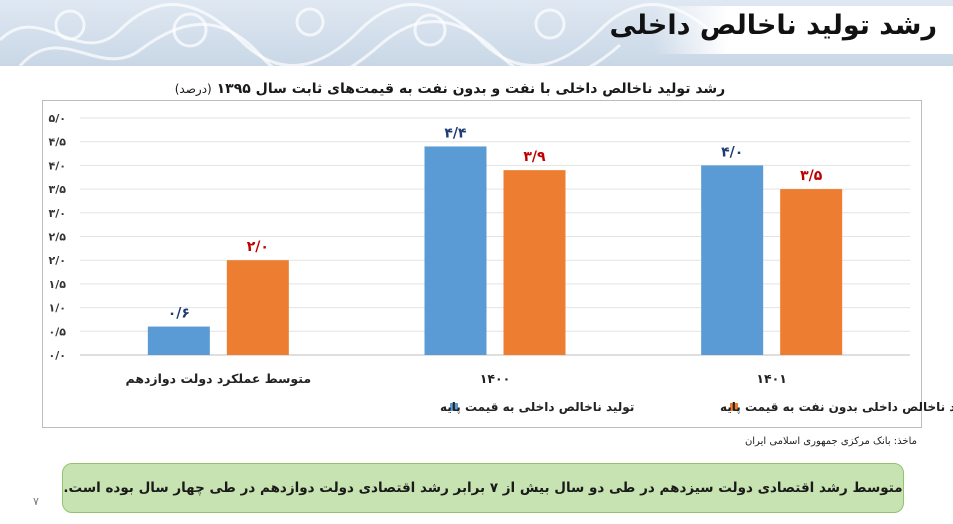 Image resolution: width=953 pixels, height=524 pixels. I want to click on y-tick-label: ۲/۵, so click(58, 237).